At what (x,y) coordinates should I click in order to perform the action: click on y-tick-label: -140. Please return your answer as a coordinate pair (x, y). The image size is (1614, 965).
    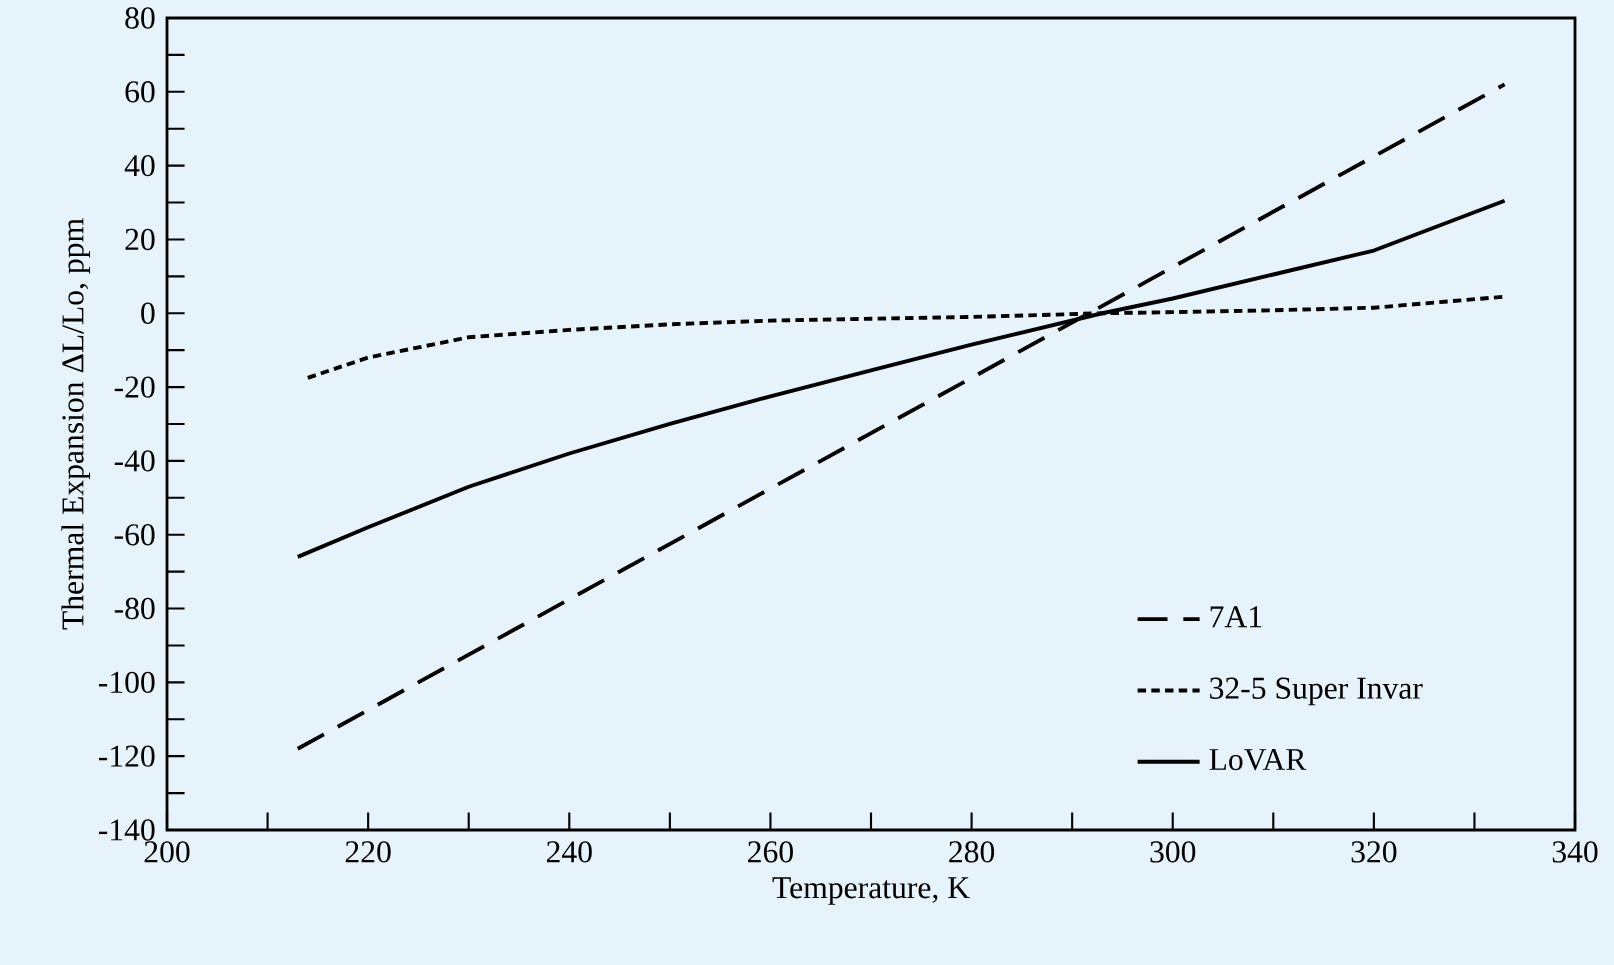
    Looking at the image, I should click on (126, 830).